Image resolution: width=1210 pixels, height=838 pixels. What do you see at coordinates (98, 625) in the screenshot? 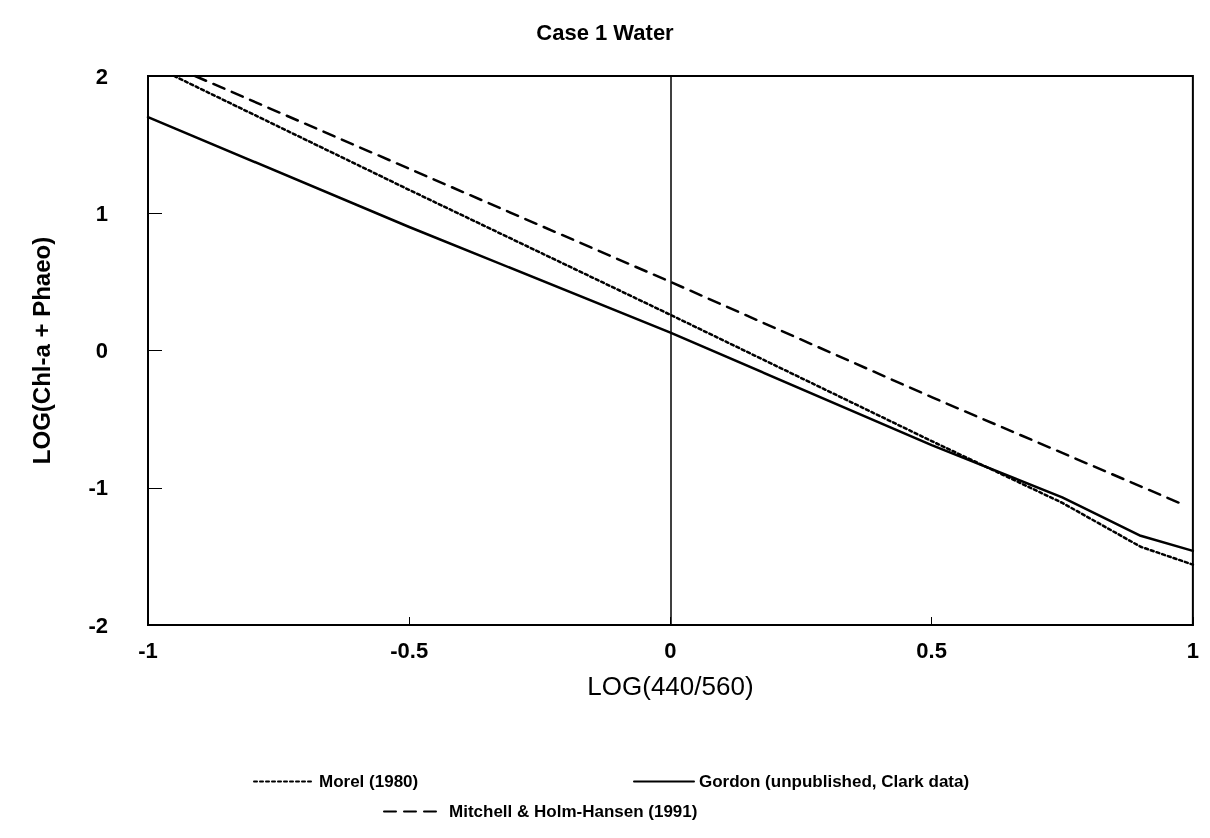
I see `y-tick-label: -2` at bounding box center [98, 625].